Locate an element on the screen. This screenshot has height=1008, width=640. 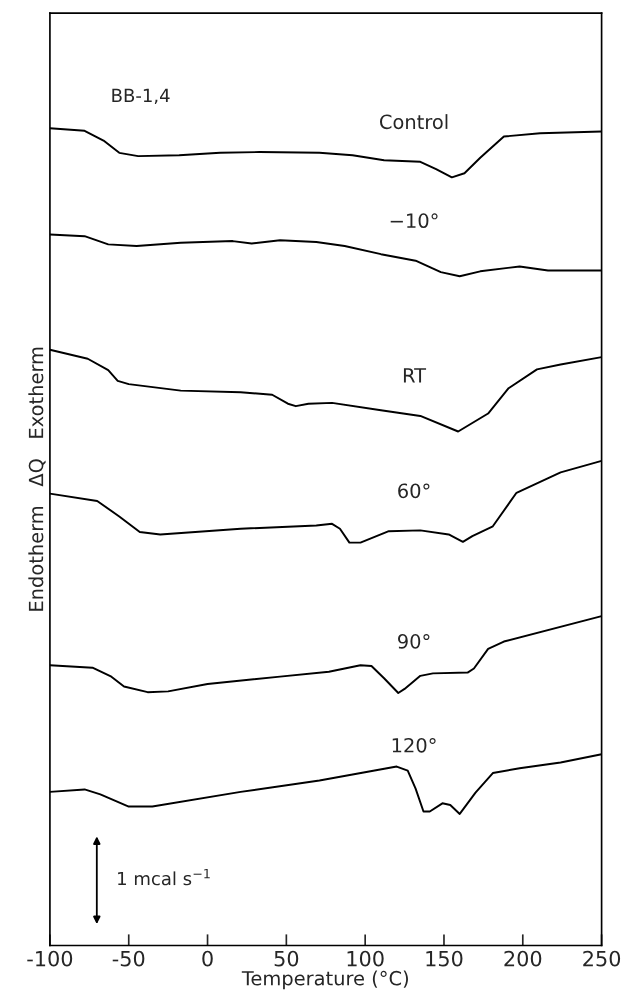
x-tick-label: -100 is located at coordinates (50, 958).